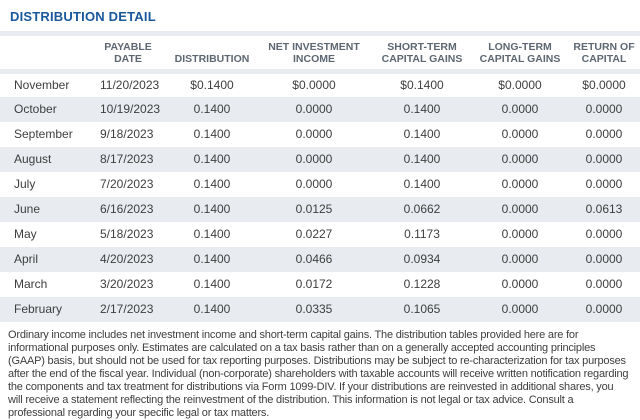 Image resolution: width=640 pixels, height=420 pixels. I want to click on cell-month: October, so click(35, 109).